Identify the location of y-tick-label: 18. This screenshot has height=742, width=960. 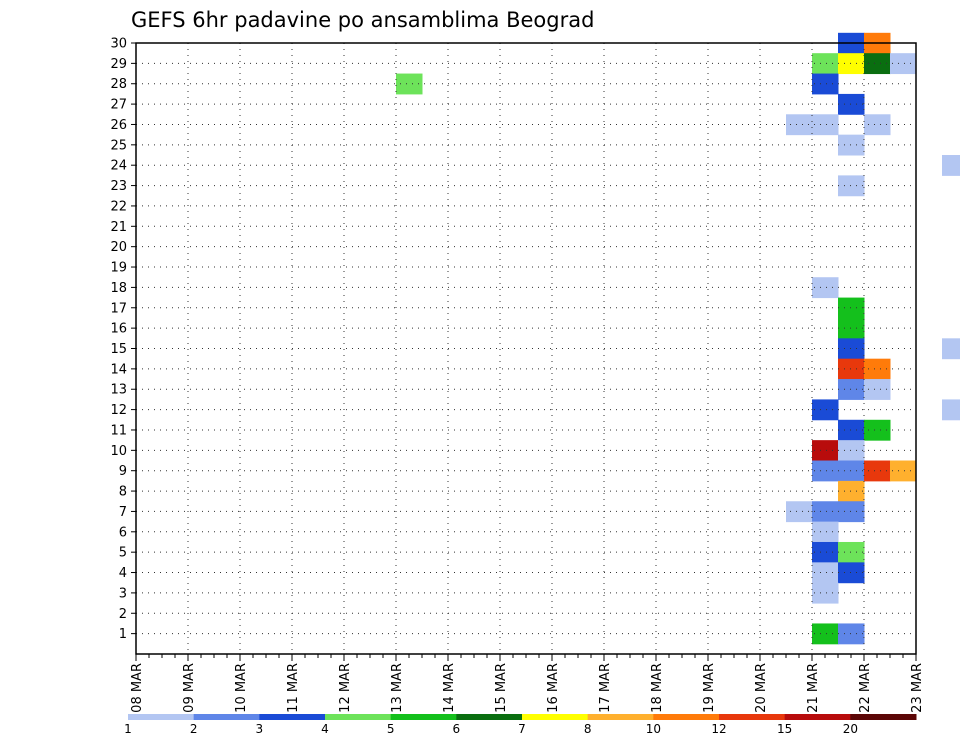
(118, 288).